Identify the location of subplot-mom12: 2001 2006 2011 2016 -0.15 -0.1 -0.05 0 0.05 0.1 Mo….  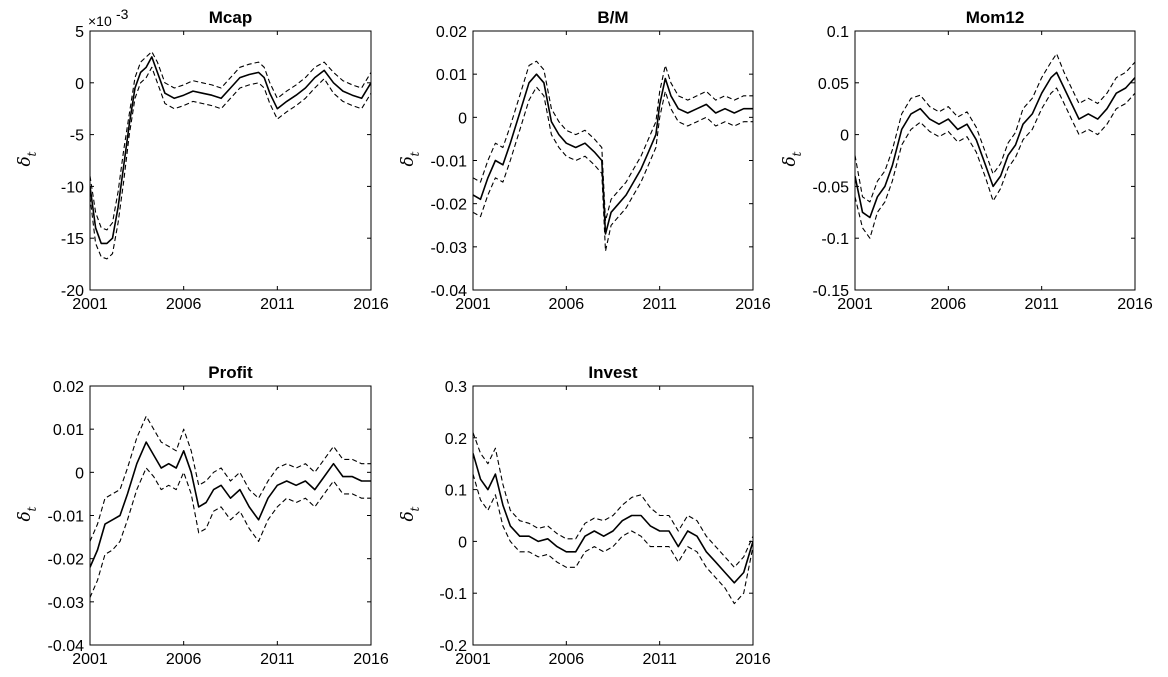
(966, 160).